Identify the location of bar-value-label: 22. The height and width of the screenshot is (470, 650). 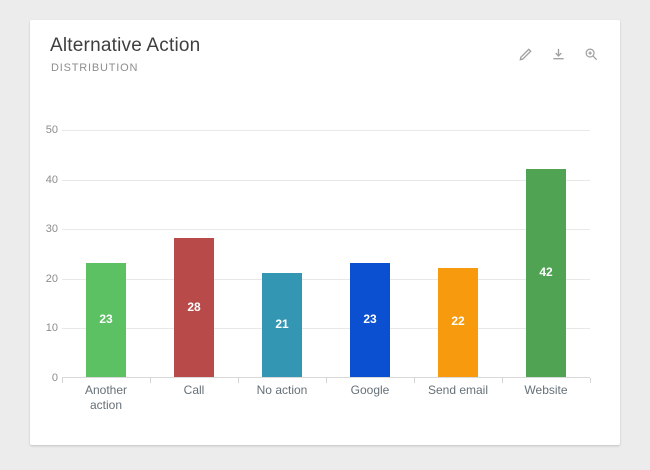
(458, 321).